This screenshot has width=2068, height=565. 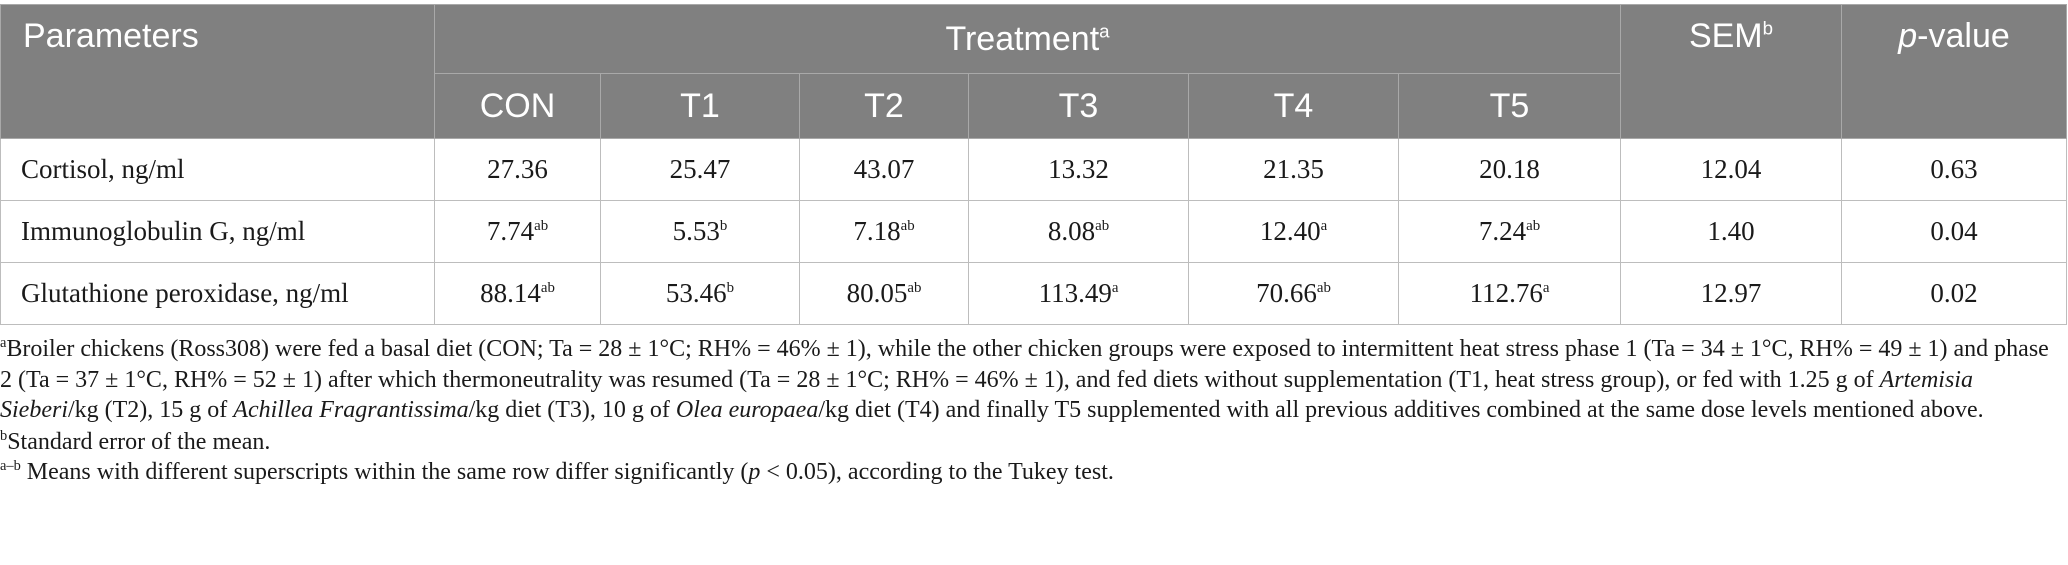 What do you see at coordinates (1908, 36) in the screenshot?
I see `p-italic: p` at bounding box center [1908, 36].